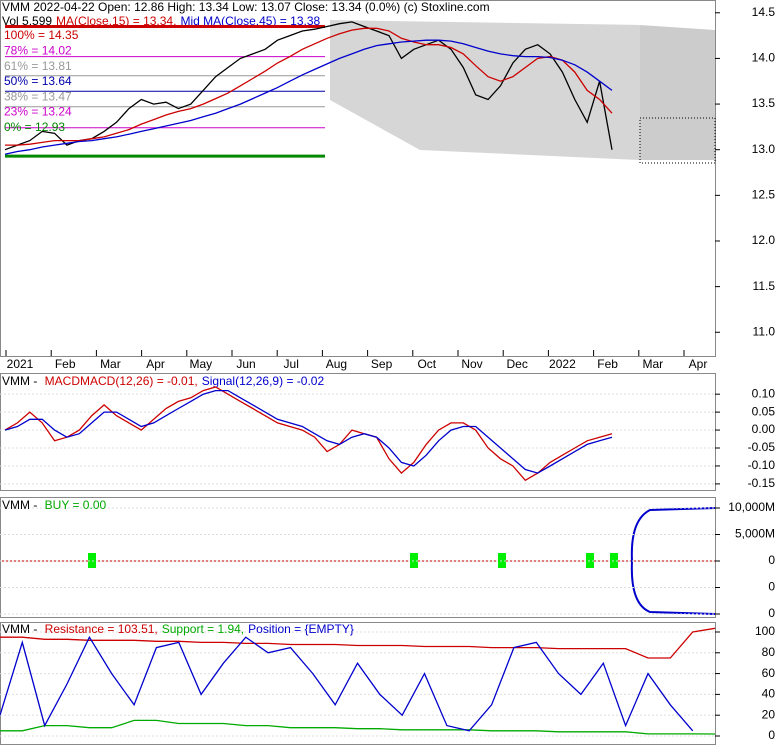 This screenshot has width=778, height=746. What do you see at coordinates (20, 364) in the screenshot?
I see `x-tick-label: 2021` at bounding box center [20, 364].